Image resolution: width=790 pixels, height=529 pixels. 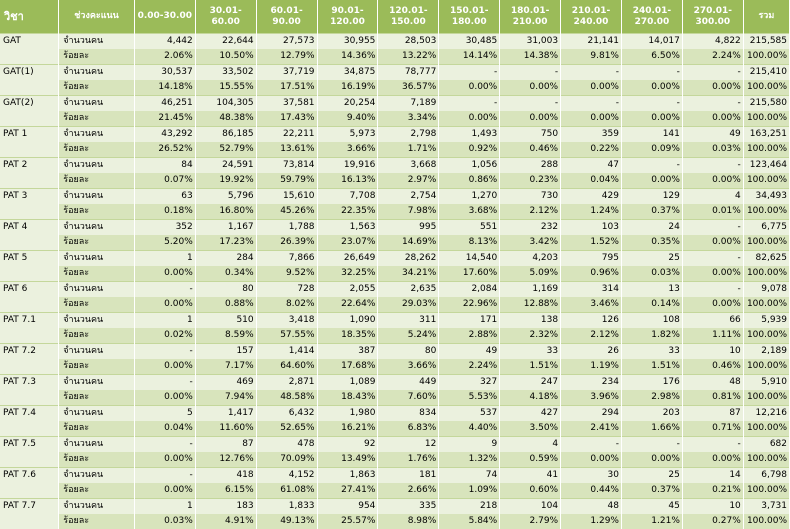 What do you see at coordinates (530, 476) in the screenshot?
I see `value-cell: 41` at bounding box center [530, 476].